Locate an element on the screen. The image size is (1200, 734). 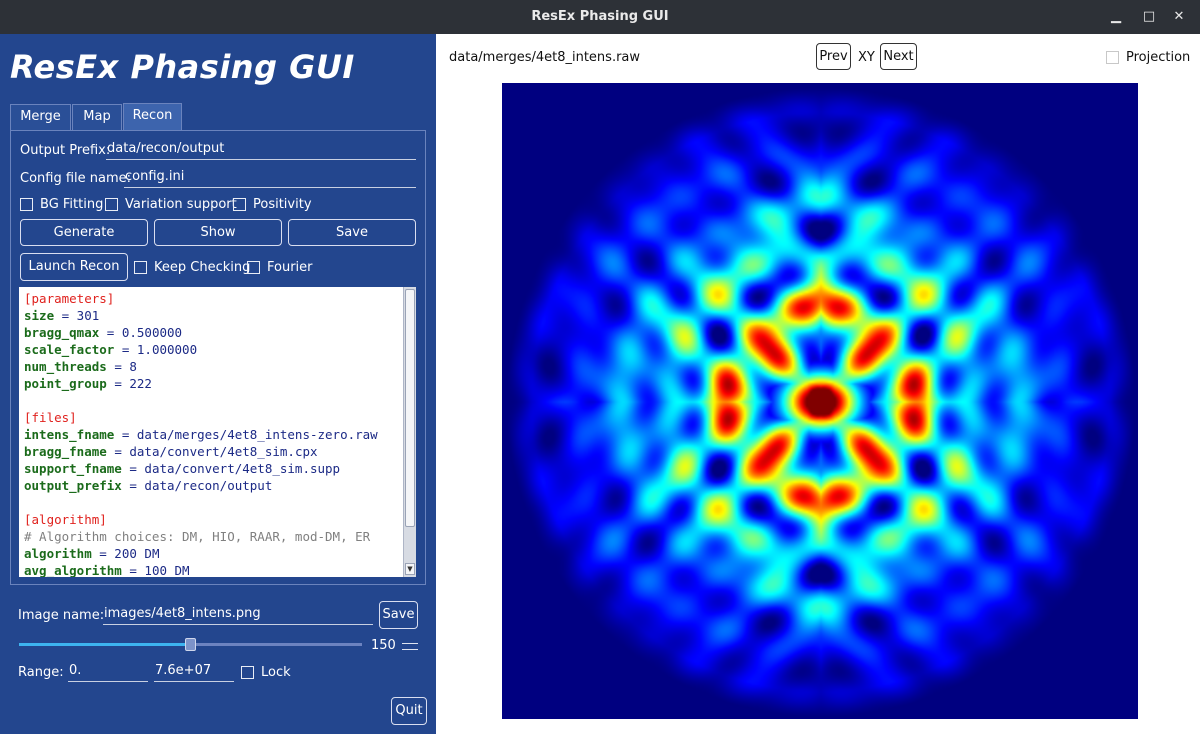
quit-button: Quit is located at coordinates (409, 711).